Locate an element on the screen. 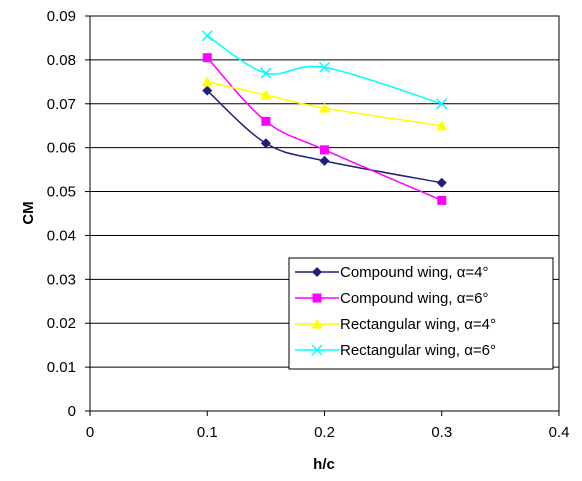  y-tick-label: 0.03 is located at coordinates (61, 279).